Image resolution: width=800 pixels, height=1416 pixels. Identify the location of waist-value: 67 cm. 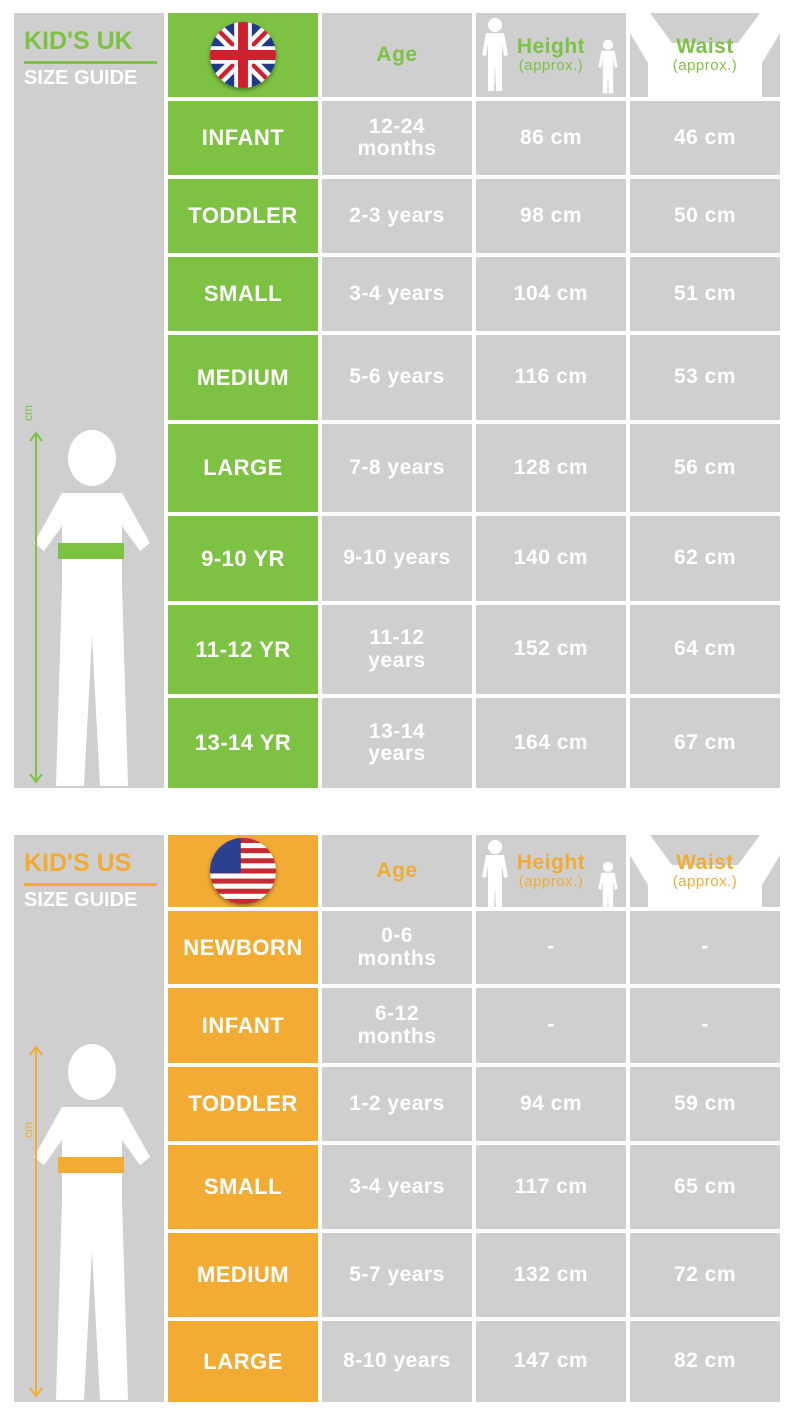
(705, 743).